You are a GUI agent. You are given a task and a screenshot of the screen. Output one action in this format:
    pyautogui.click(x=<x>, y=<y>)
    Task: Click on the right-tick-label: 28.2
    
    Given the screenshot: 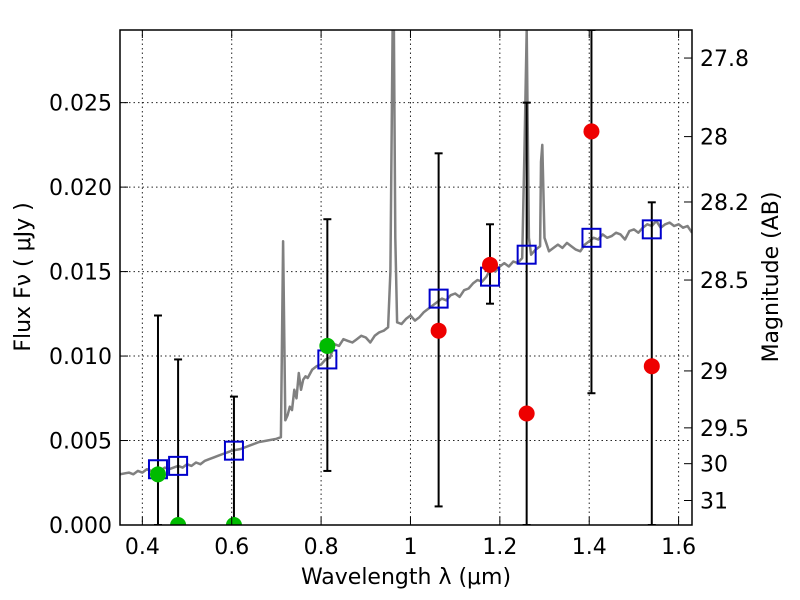 What is the action you would take?
    pyautogui.click(x=724, y=203)
    